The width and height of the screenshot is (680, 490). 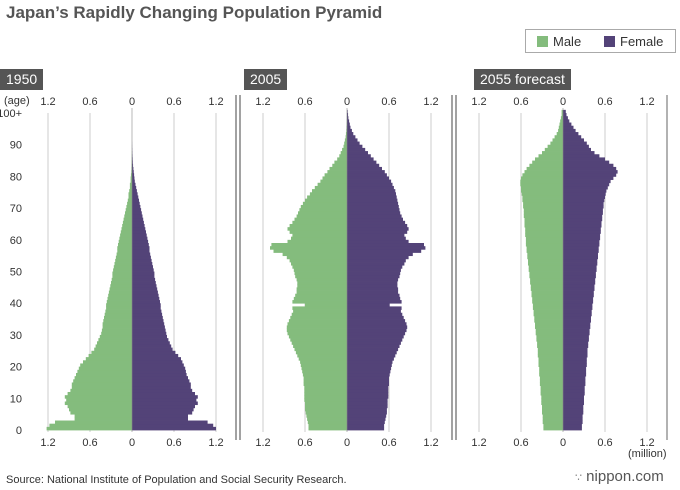 I want to click on age-tick-label: 70, so click(x=16, y=209).